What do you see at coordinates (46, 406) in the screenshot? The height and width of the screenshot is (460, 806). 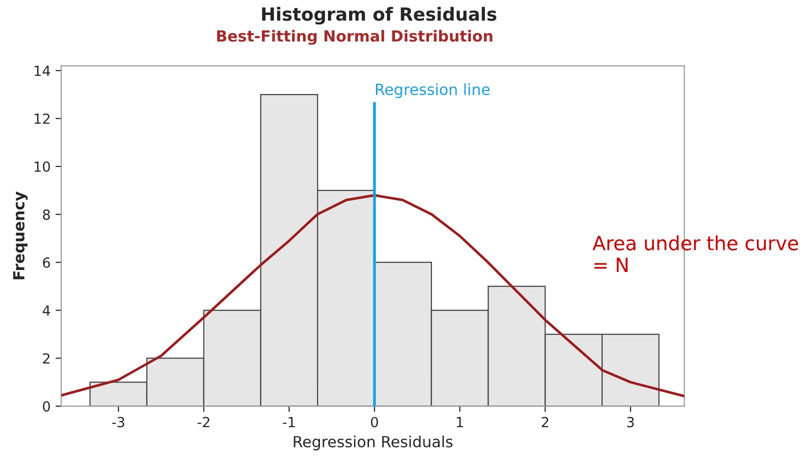 I see `y-tick-label: 0` at bounding box center [46, 406].